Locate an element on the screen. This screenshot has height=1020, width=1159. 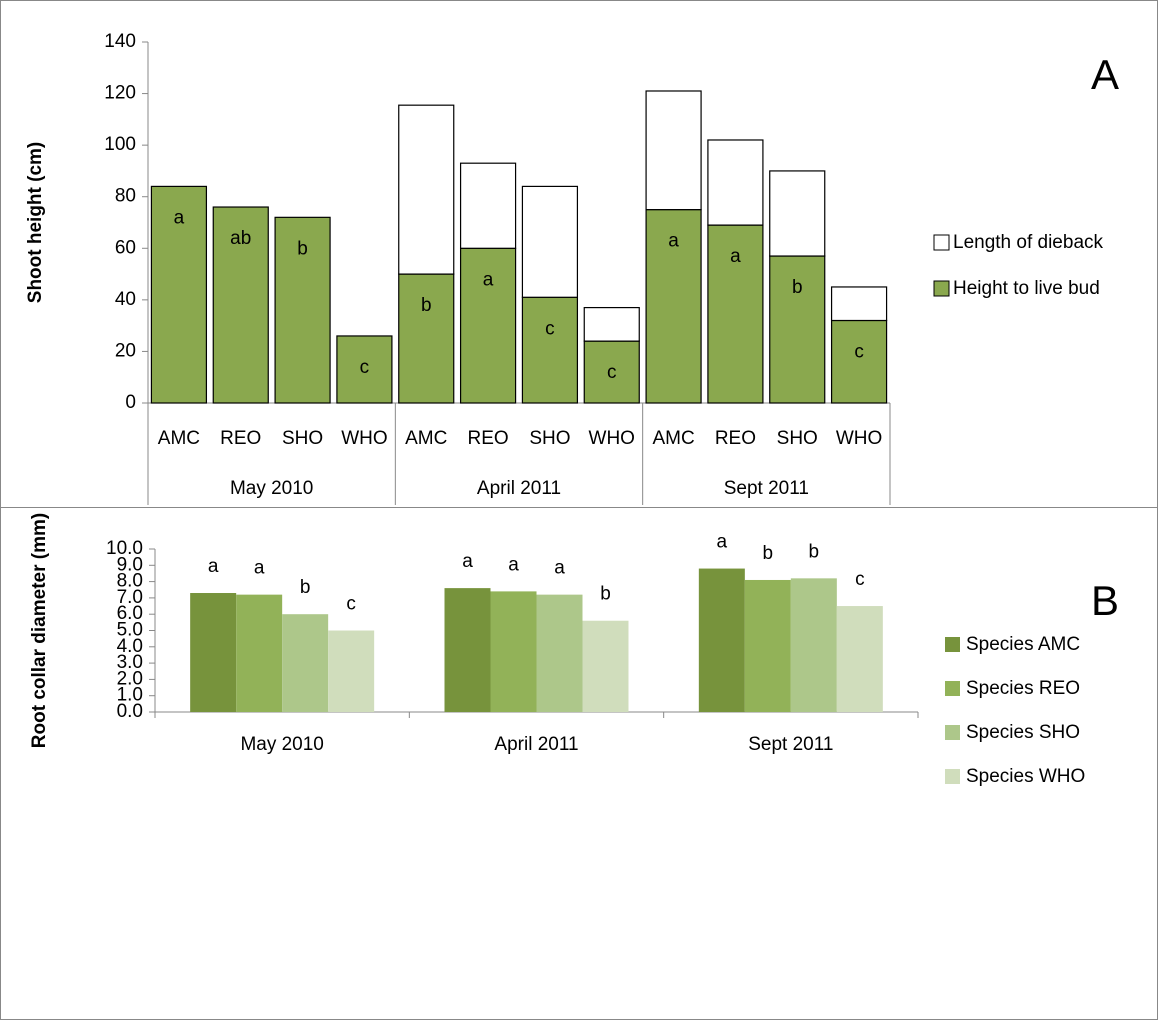
y-tick-label: 1.0 is located at coordinates (130, 695).